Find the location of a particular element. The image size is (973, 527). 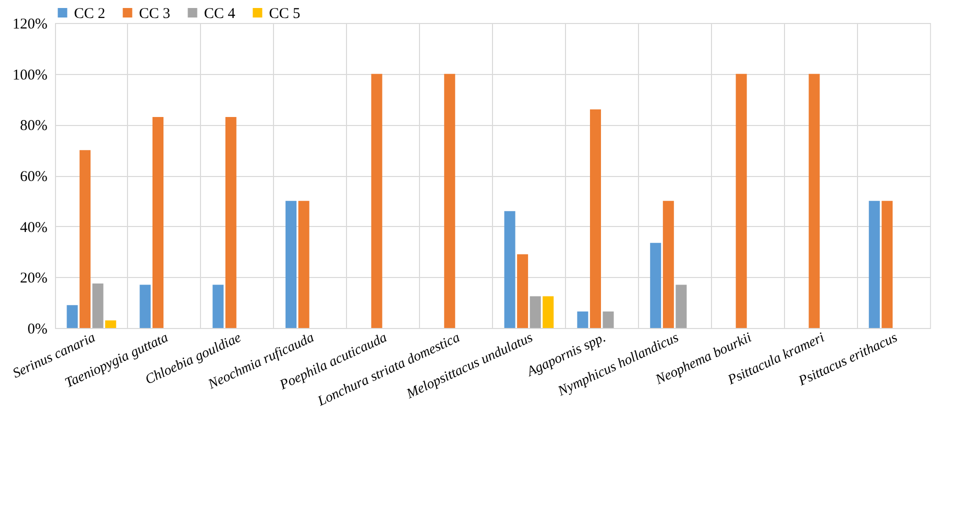

y-tick-label: 20% is located at coordinates (34, 278).